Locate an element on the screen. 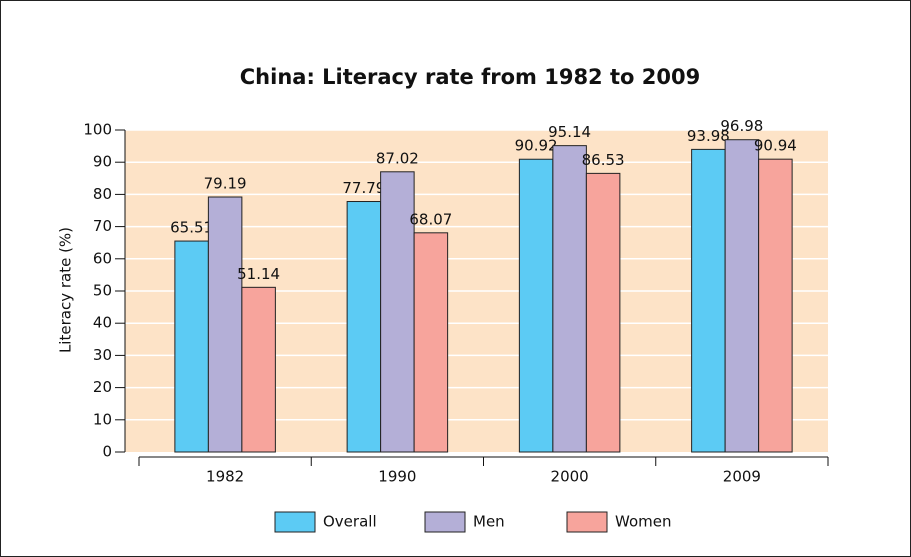 Image resolution: width=911 pixels, height=557 pixels. legend-label: Overall is located at coordinates (350, 522).